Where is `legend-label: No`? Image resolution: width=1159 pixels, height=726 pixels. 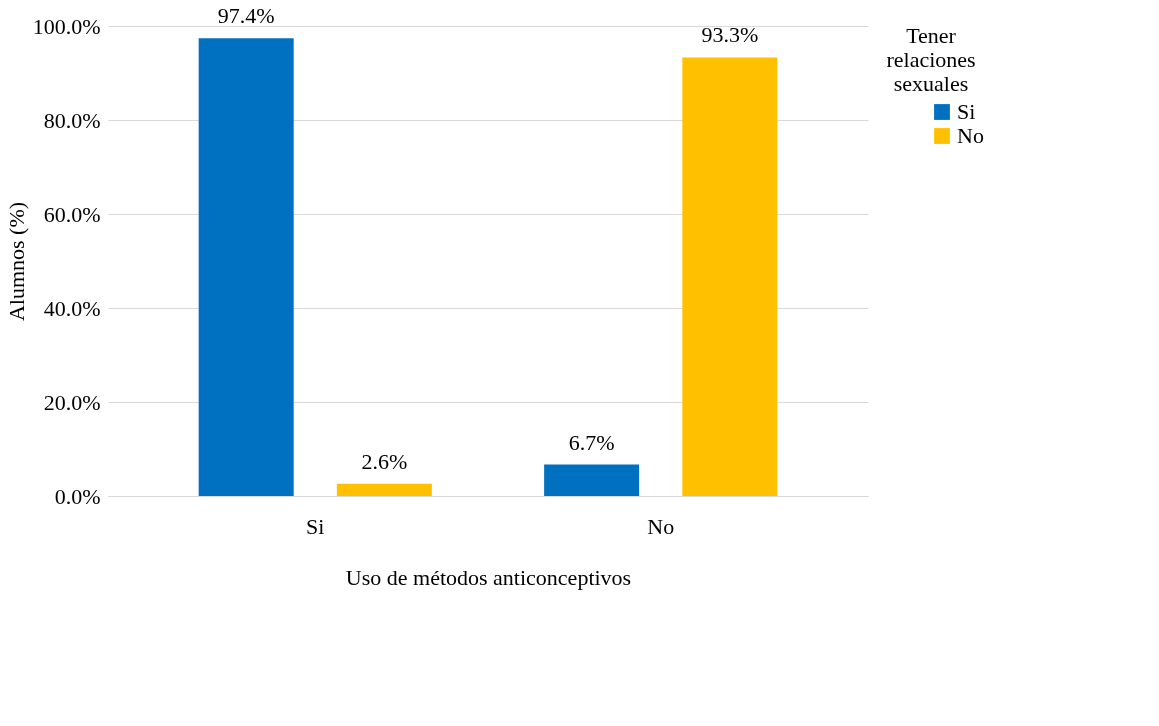 legend-label: No is located at coordinates (970, 135).